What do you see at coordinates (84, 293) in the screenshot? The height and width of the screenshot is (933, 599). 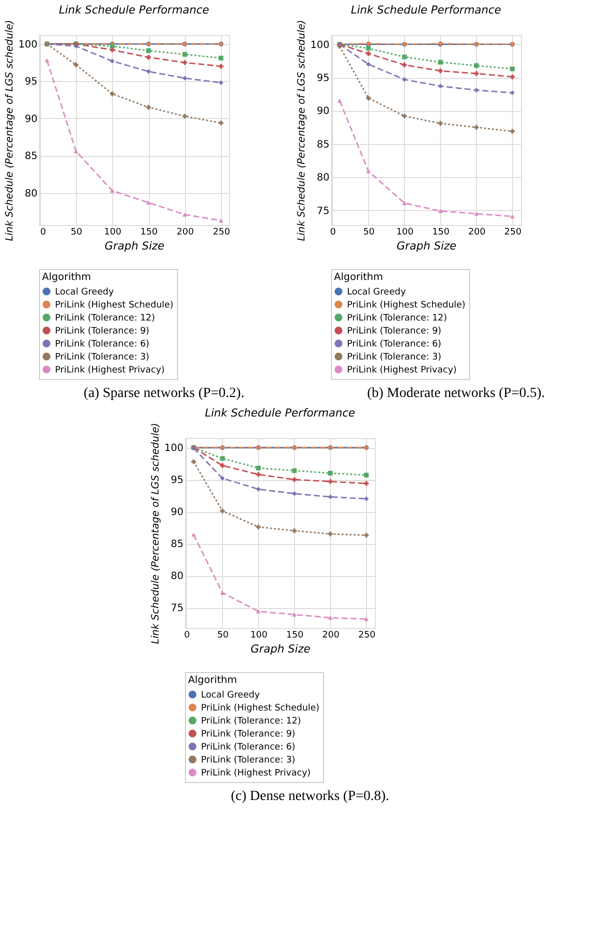 I see `legend-label: Local Greedy` at bounding box center [84, 293].